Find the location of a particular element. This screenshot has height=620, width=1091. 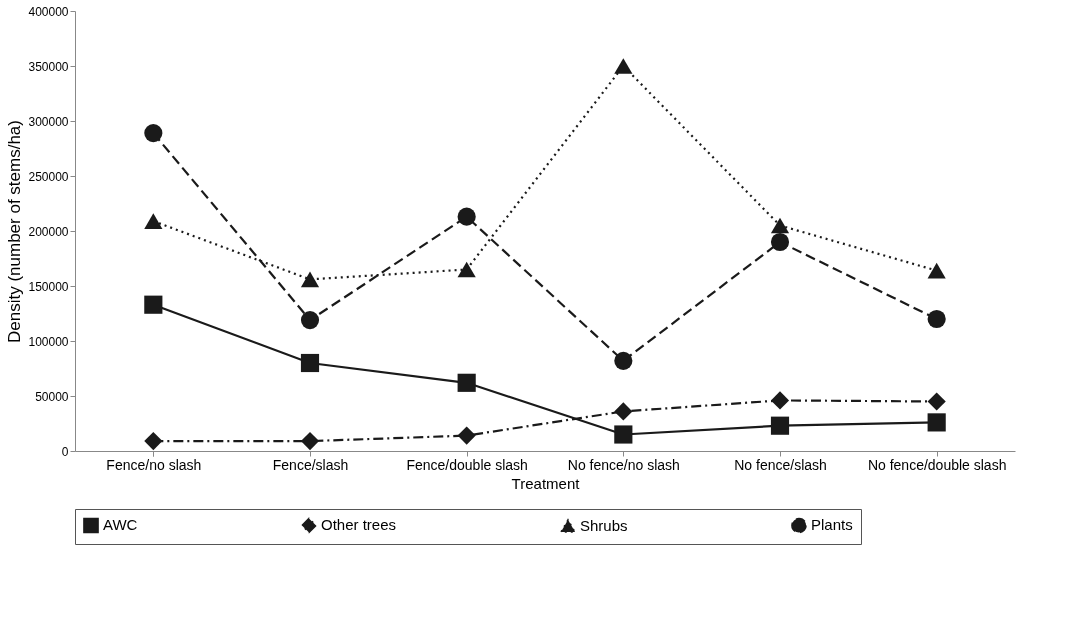

y-tick-label: 100000 is located at coordinates (48, 341).